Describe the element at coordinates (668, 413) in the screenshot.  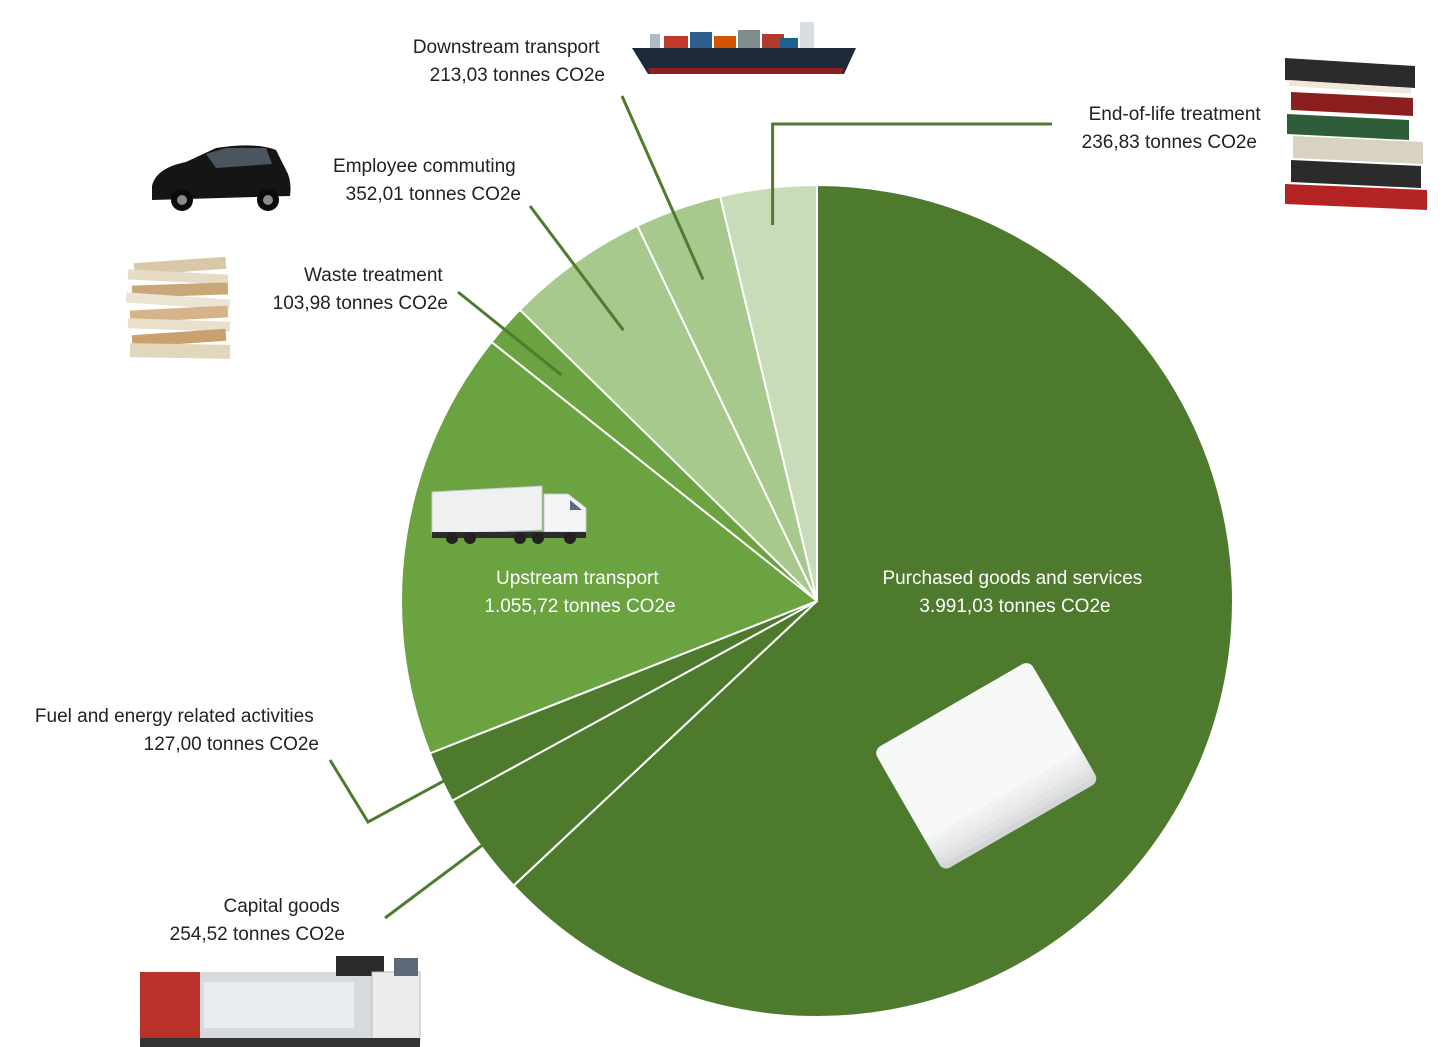
I see `slice-employee-commuting` at that location.